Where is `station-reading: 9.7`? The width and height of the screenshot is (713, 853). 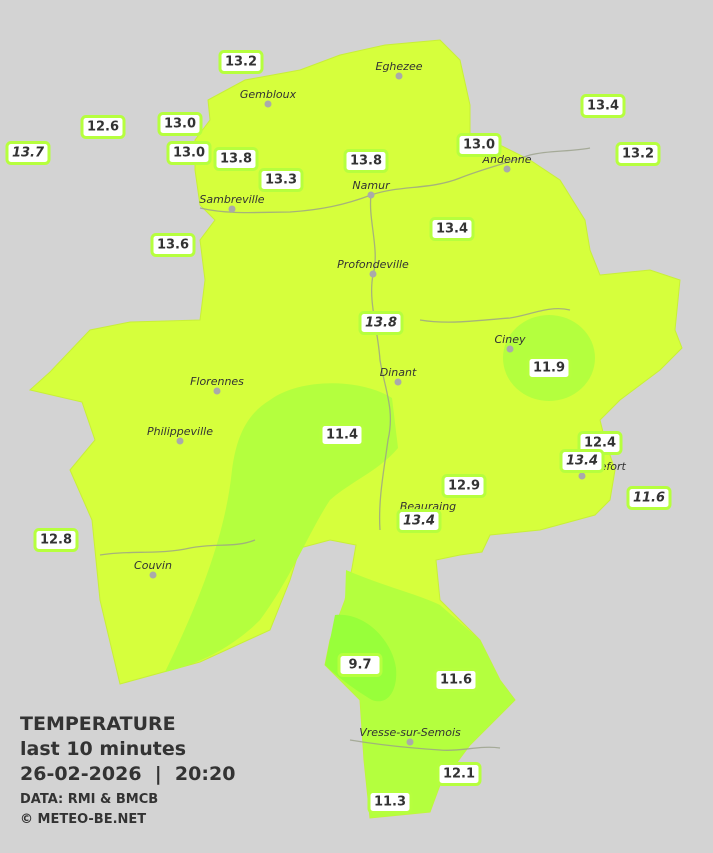 station-reading: 9.7 is located at coordinates (359, 665).